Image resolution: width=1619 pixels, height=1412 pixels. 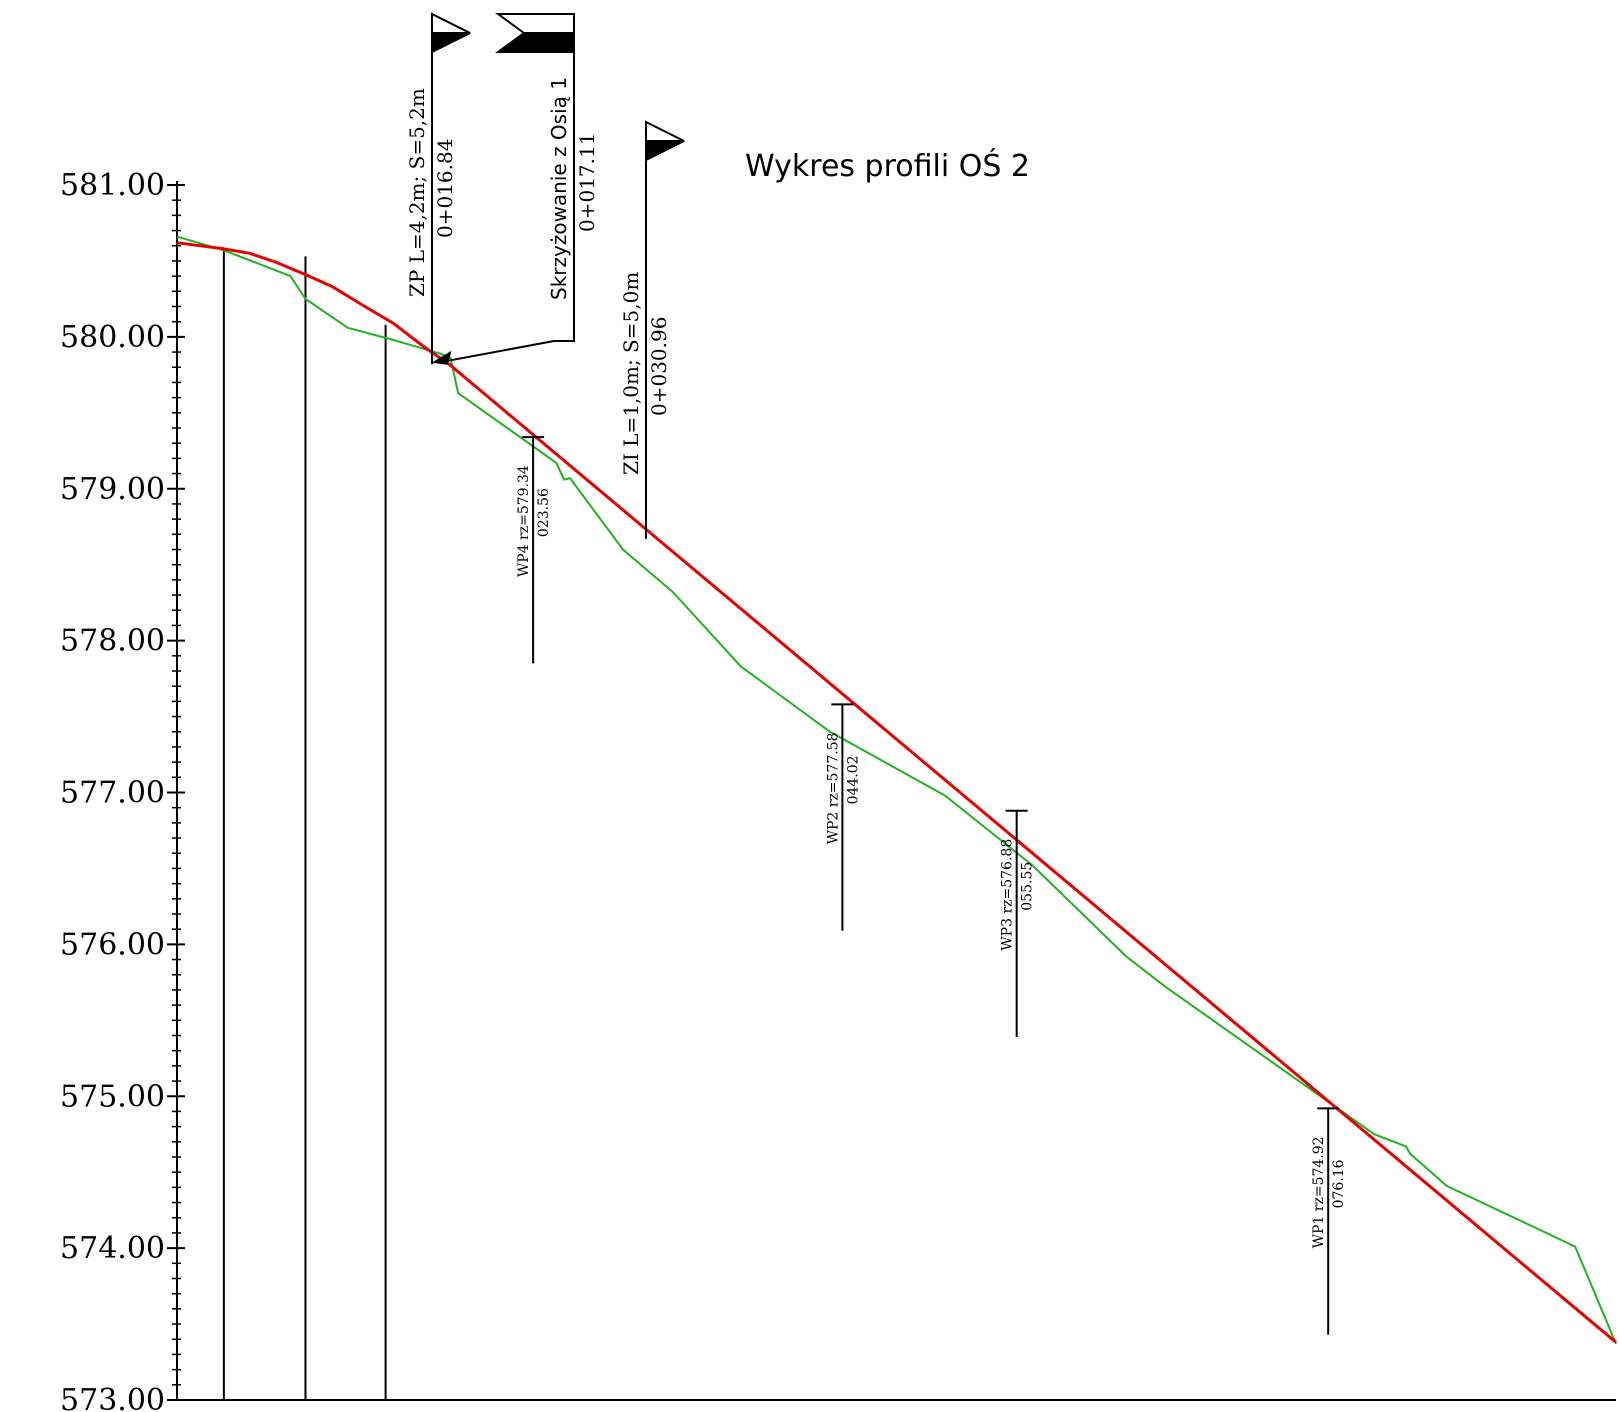 What do you see at coordinates (1339, 1183) in the screenshot?
I see `well-station: 076.16` at bounding box center [1339, 1183].